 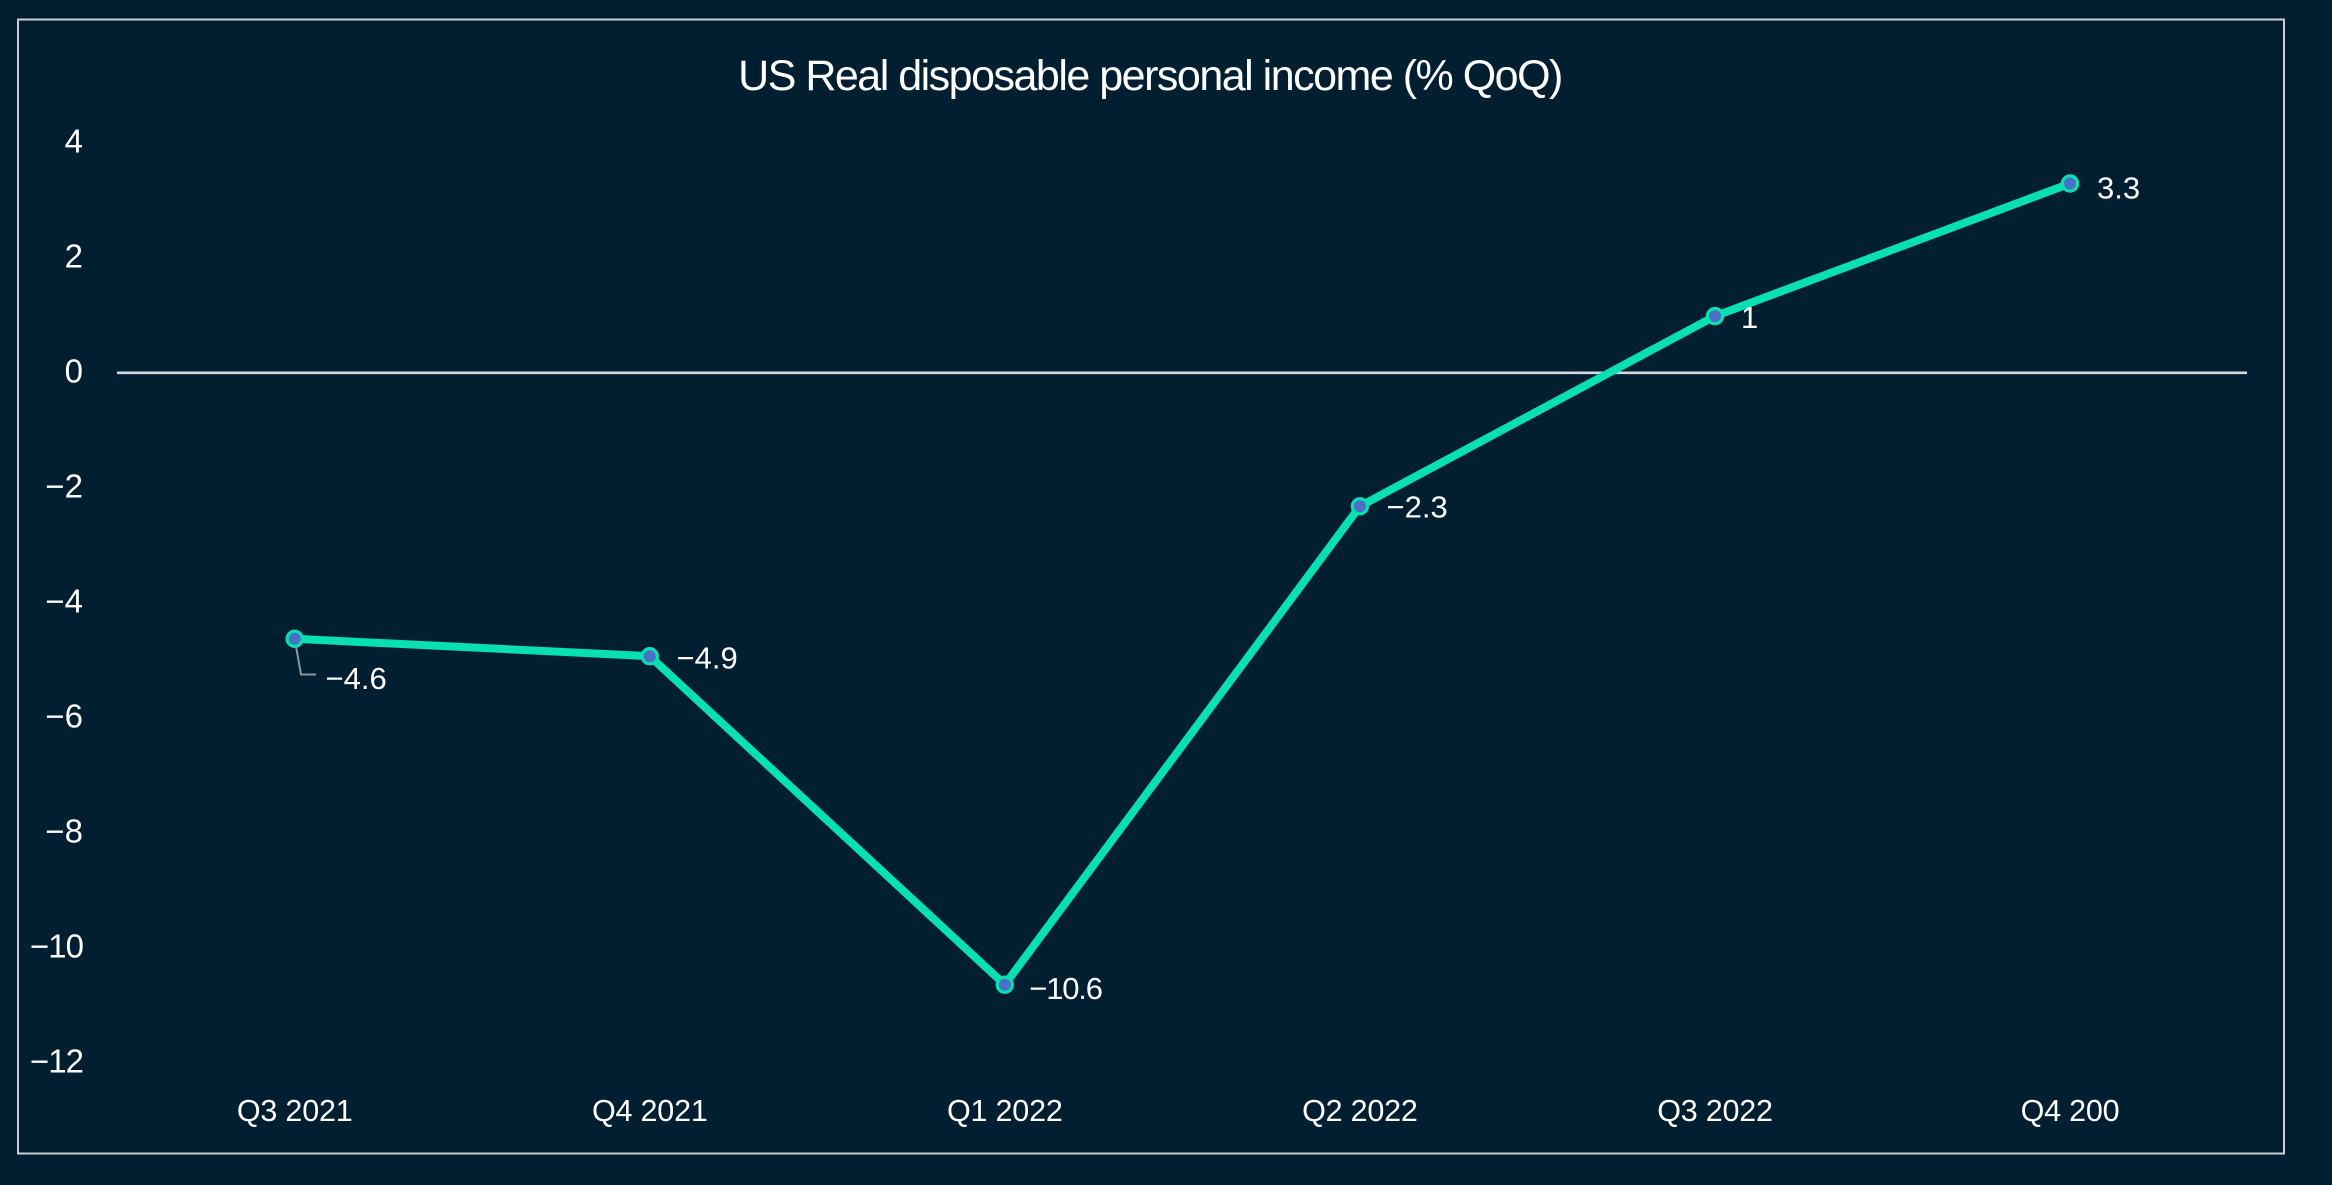 I want to click on svg-text: −10, so click(x=57, y=946).